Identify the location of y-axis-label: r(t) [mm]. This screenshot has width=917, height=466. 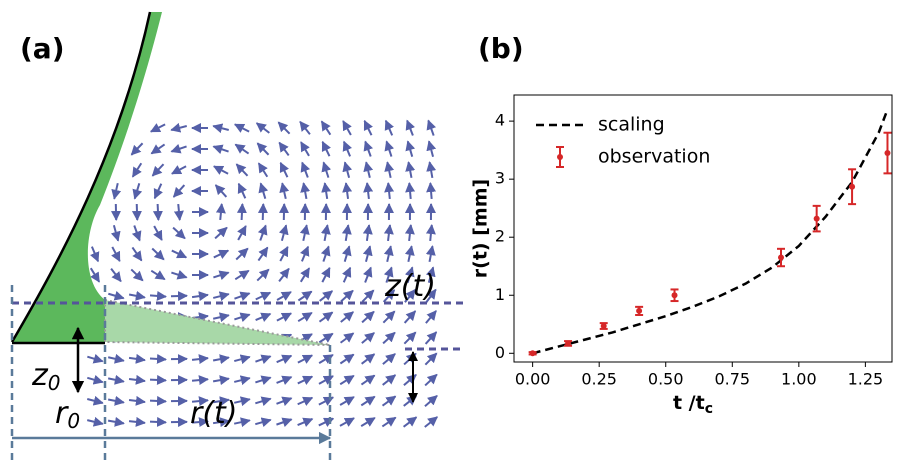
(481, 228).